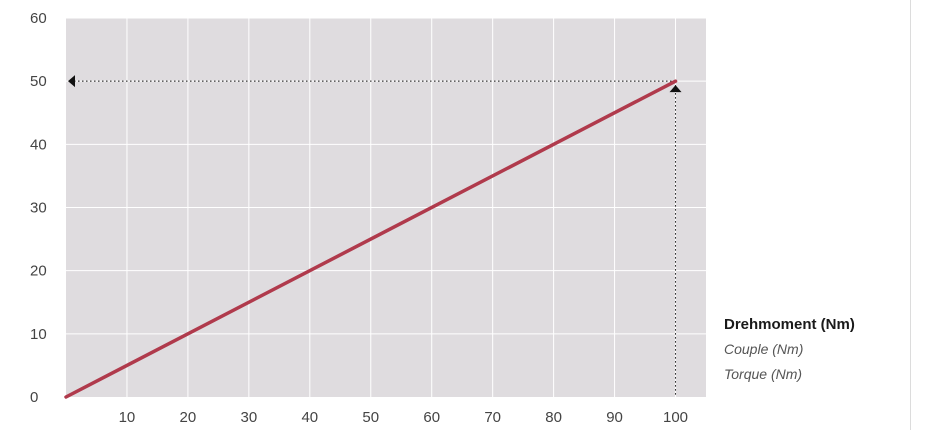 This screenshot has width=927, height=430. What do you see at coordinates (38, 144) in the screenshot?
I see `y-tick-label: 40` at bounding box center [38, 144].